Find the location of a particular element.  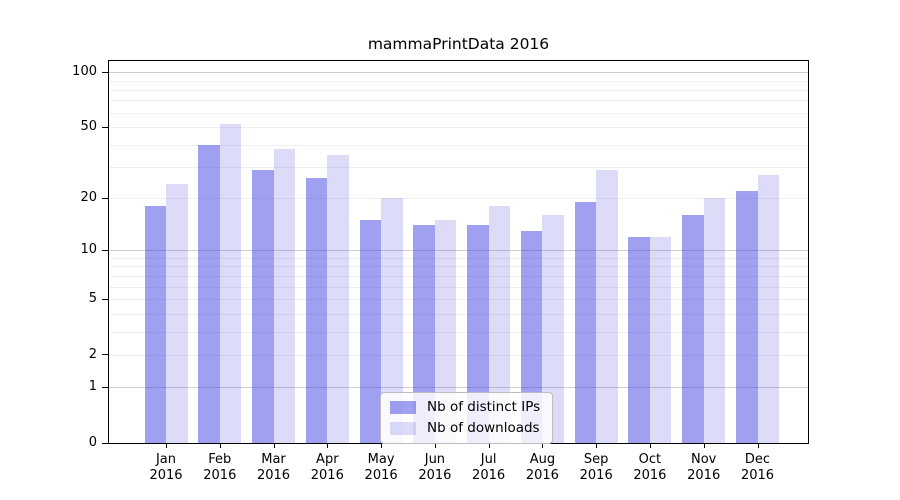

legend-label-distinct-ips: Nb of distinct IPs is located at coordinates (484, 407).